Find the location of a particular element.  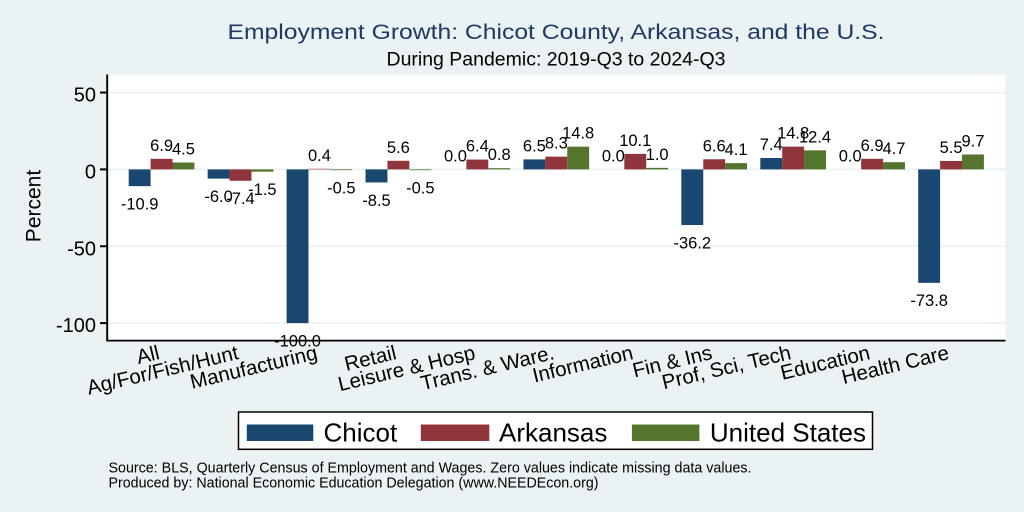

svg-text: -36.2 is located at coordinates (692, 243).